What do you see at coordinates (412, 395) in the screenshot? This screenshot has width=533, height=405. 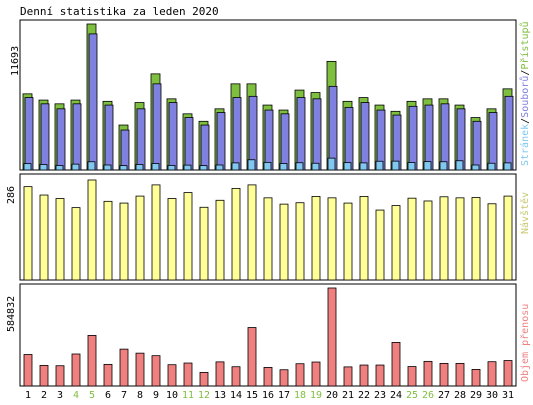 I see `x-tick-label-day-25: 25` at bounding box center [412, 395].